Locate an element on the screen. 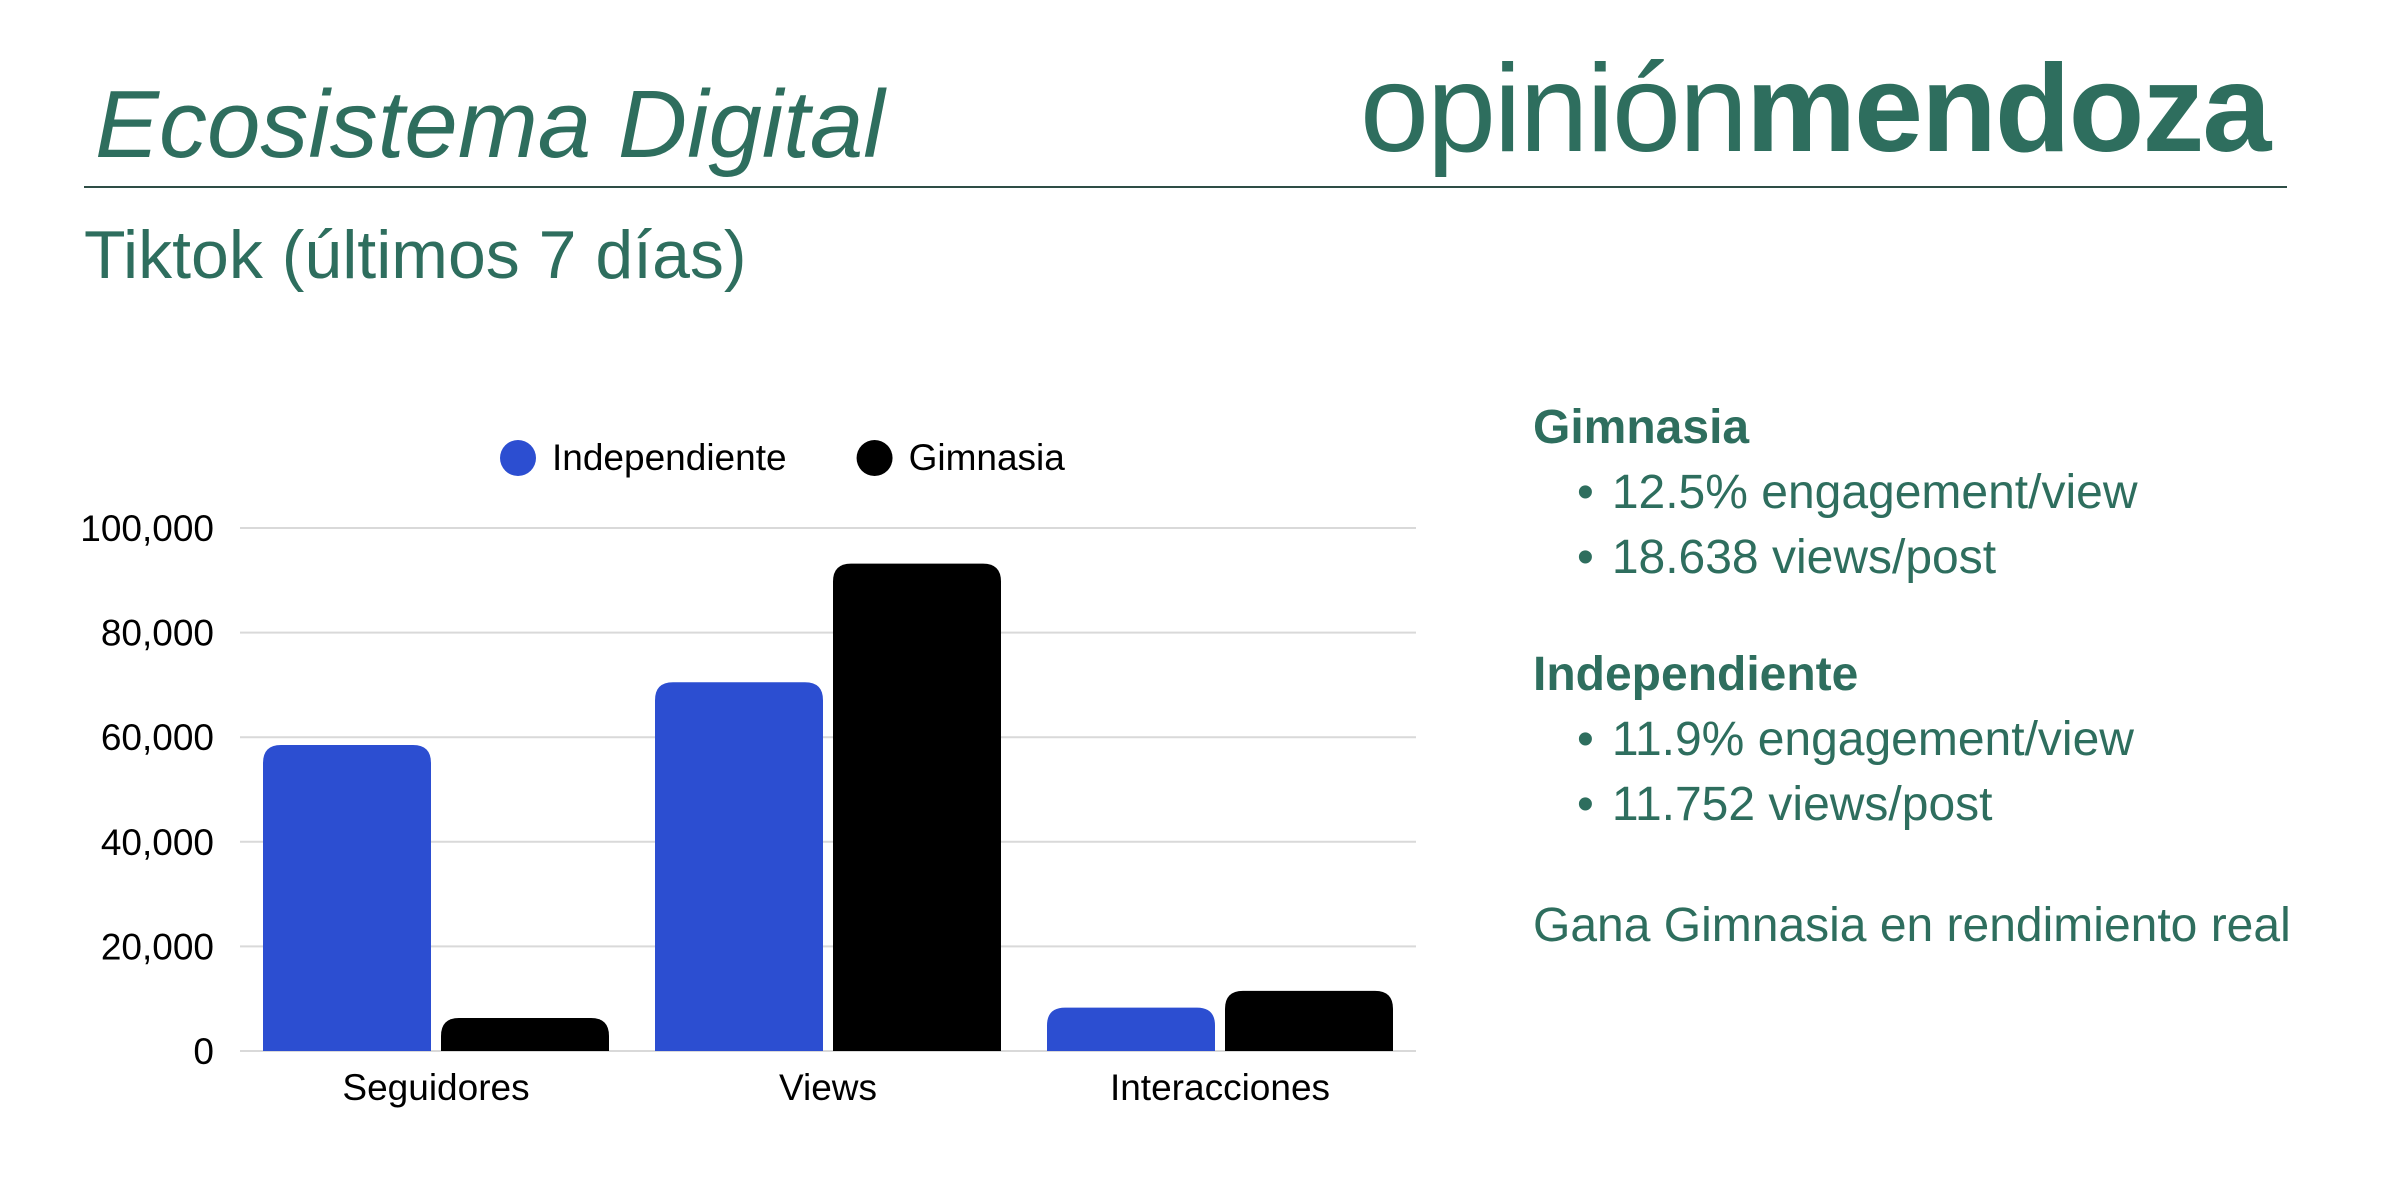 This screenshot has height=1200, width=2402. legend-label: Gimnasia is located at coordinates (987, 457).